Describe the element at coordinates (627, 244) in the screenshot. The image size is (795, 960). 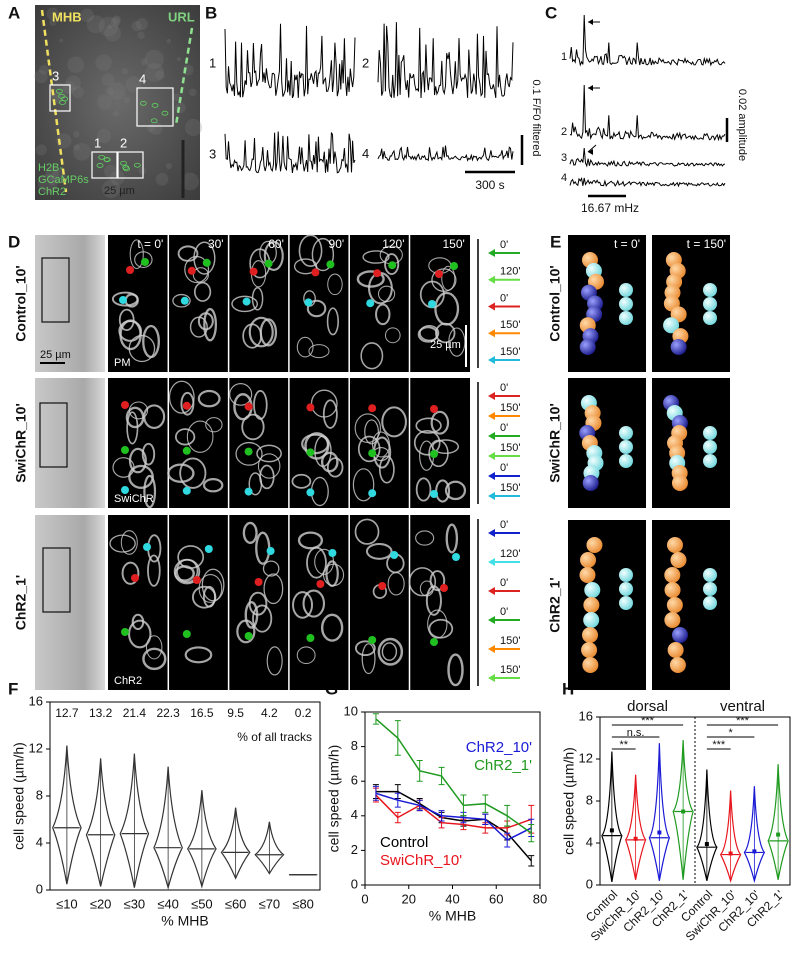
I see `time-label: t = 0'` at that location.